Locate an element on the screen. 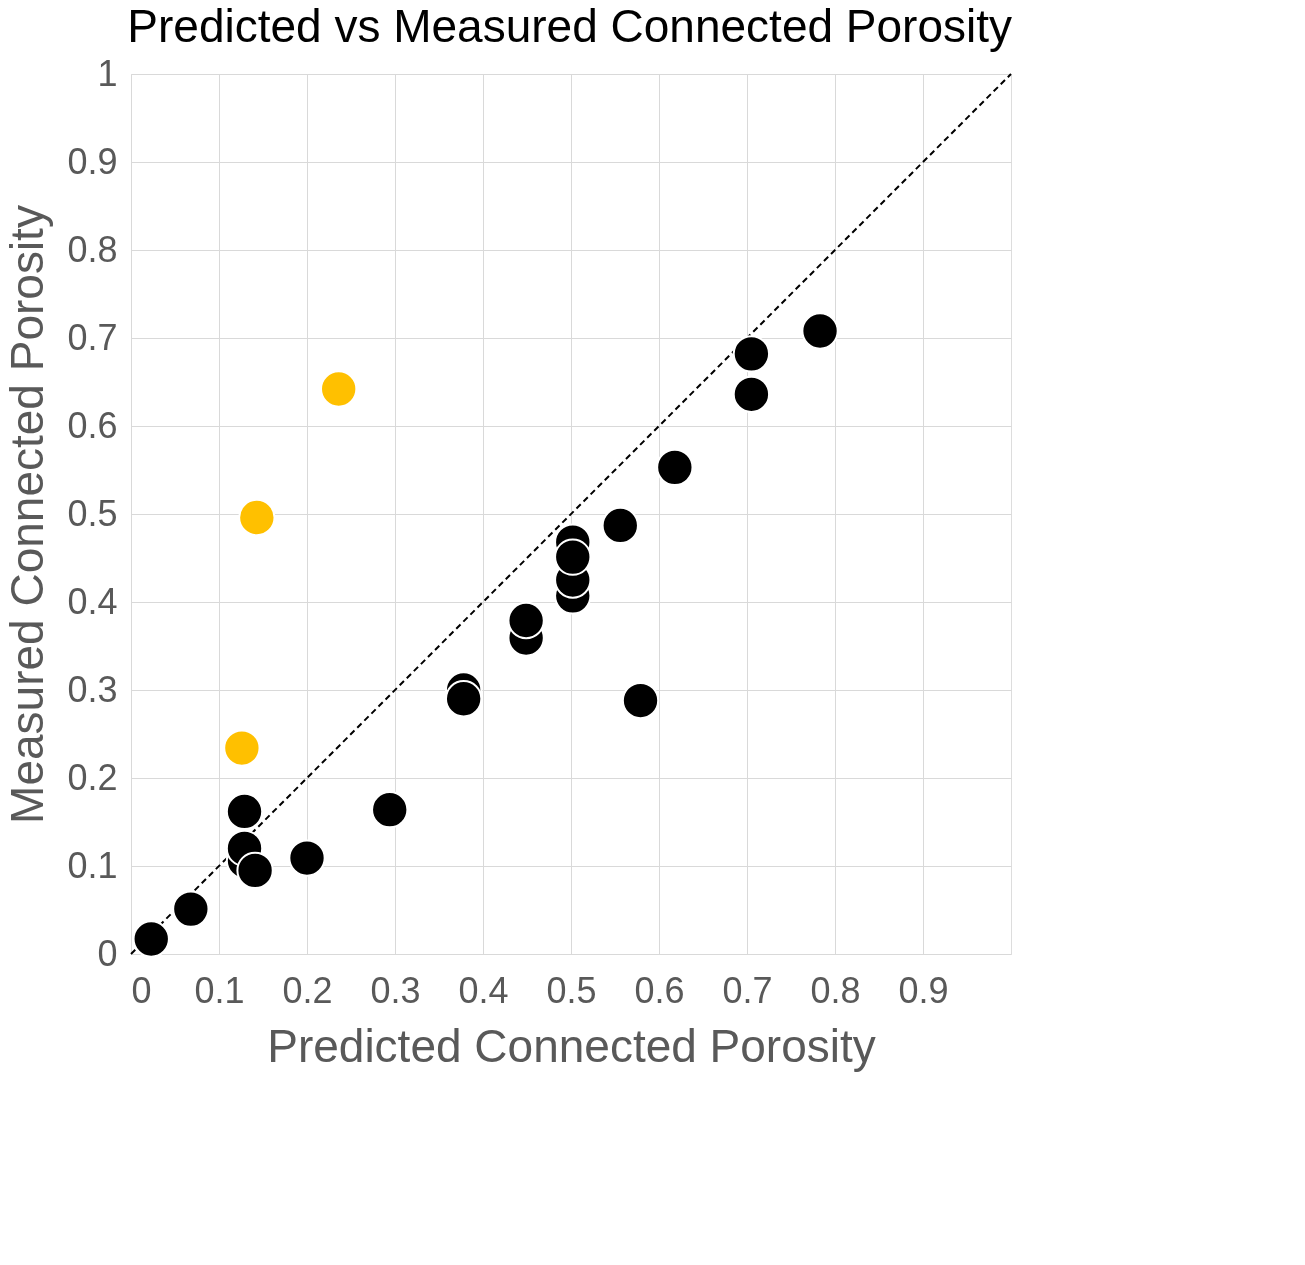  y-tick-label: 0.4 is located at coordinates (92, 601).